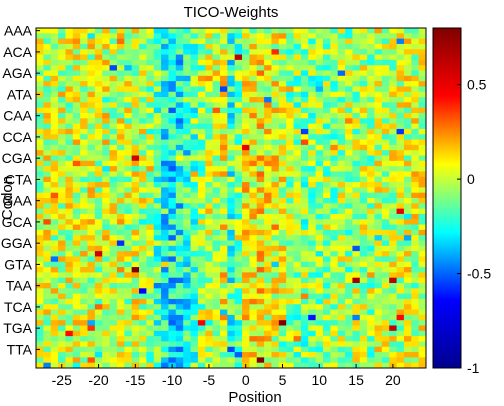 The image size is (504, 406). What do you see at coordinates (17, 243) in the screenshot?
I see `y-tick-label: GGA` at bounding box center [17, 243].